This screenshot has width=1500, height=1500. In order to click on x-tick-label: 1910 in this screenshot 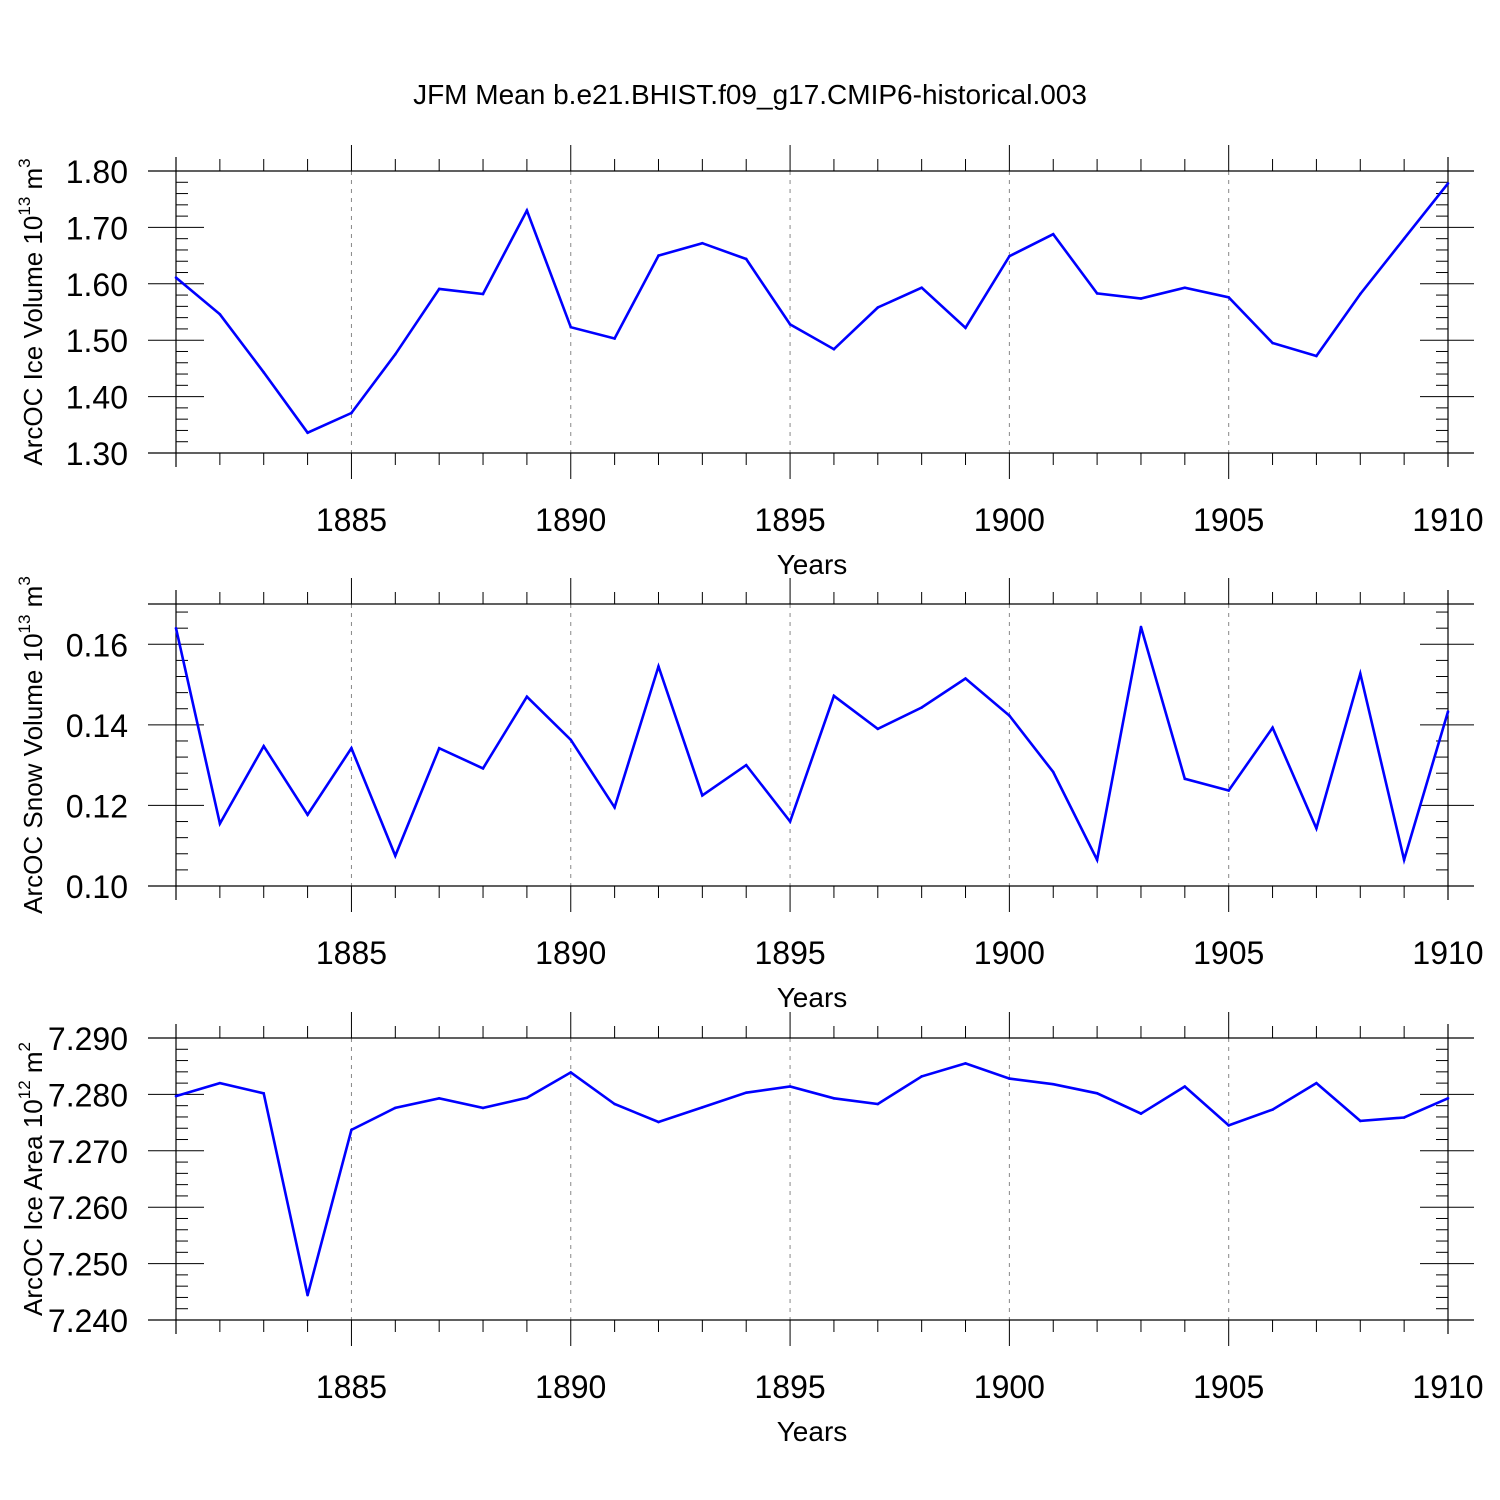, I will do `click(1447, 520)`.